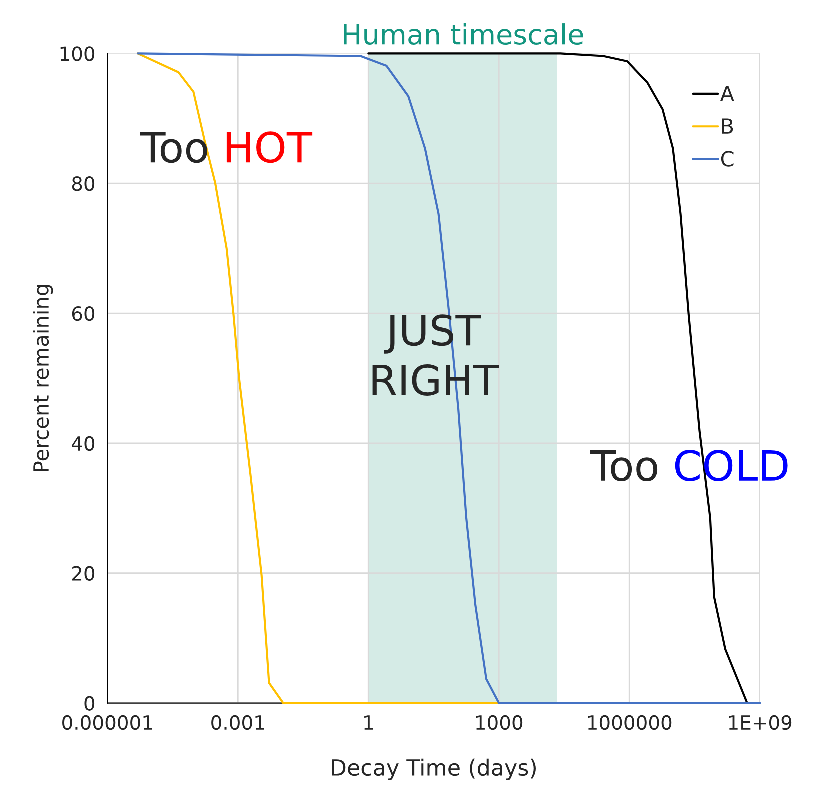 This screenshot has height=801, width=828. I want to click on x-tick-label: 0.000001, so click(107, 722).